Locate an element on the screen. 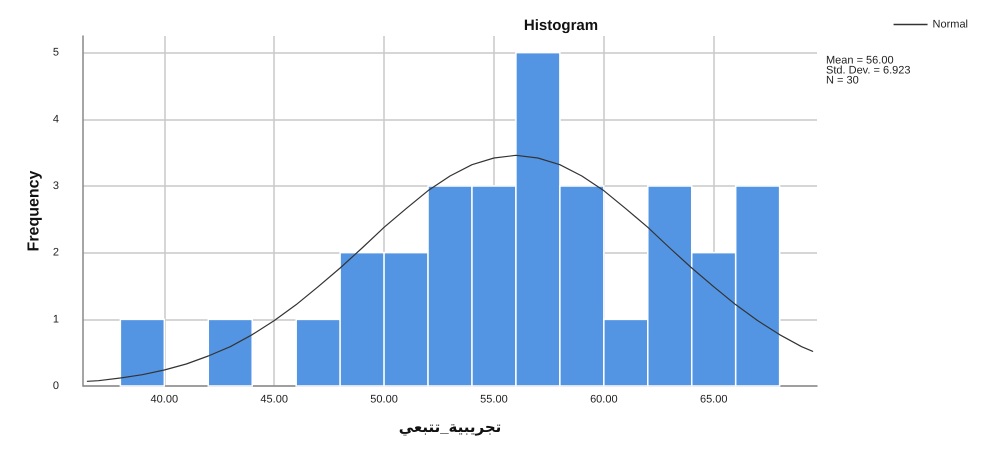  y-axis-title: Frequency is located at coordinates (33, 211).